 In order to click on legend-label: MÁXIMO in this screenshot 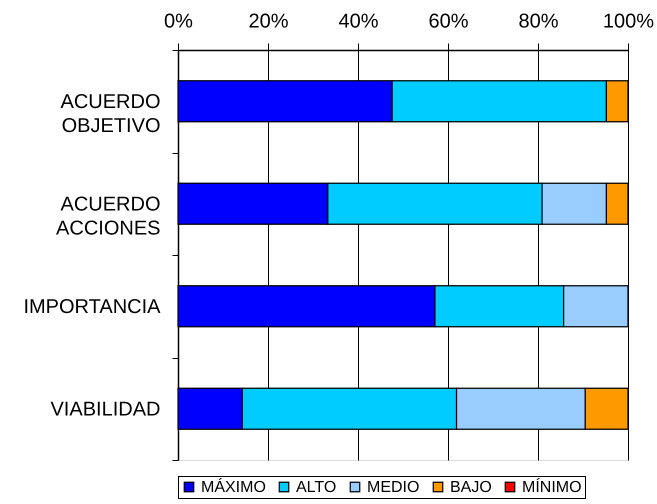, I will do `click(233, 487)`.